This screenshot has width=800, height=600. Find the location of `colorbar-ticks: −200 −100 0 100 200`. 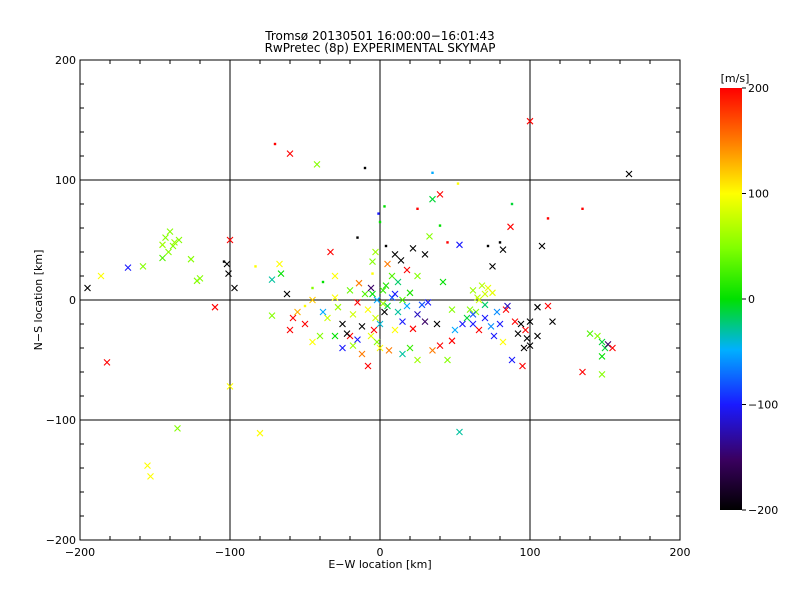

colorbar-ticks: −200 −100 0 100 200 is located at coordinates (760, 299).